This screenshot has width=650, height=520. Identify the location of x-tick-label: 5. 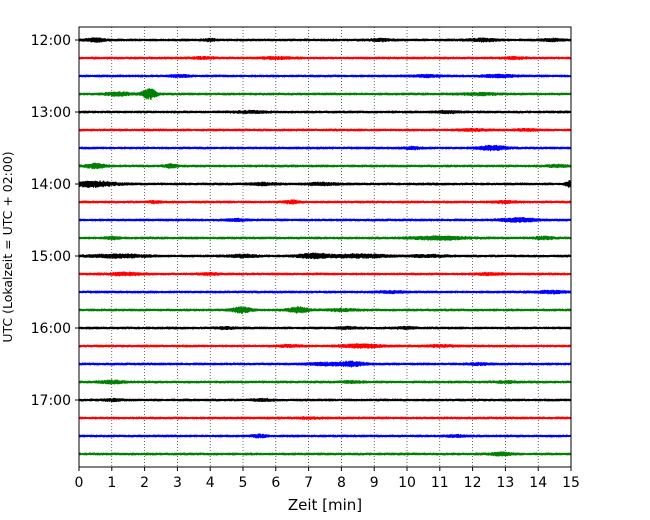
(243, 483).